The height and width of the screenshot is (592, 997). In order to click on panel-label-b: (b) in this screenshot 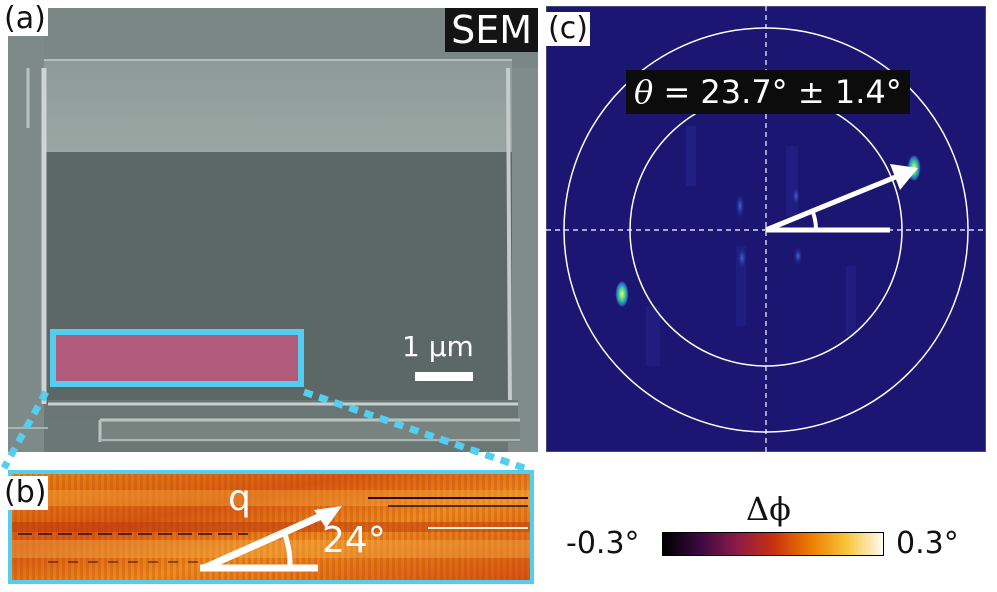, I will do `click(25, 492)`.